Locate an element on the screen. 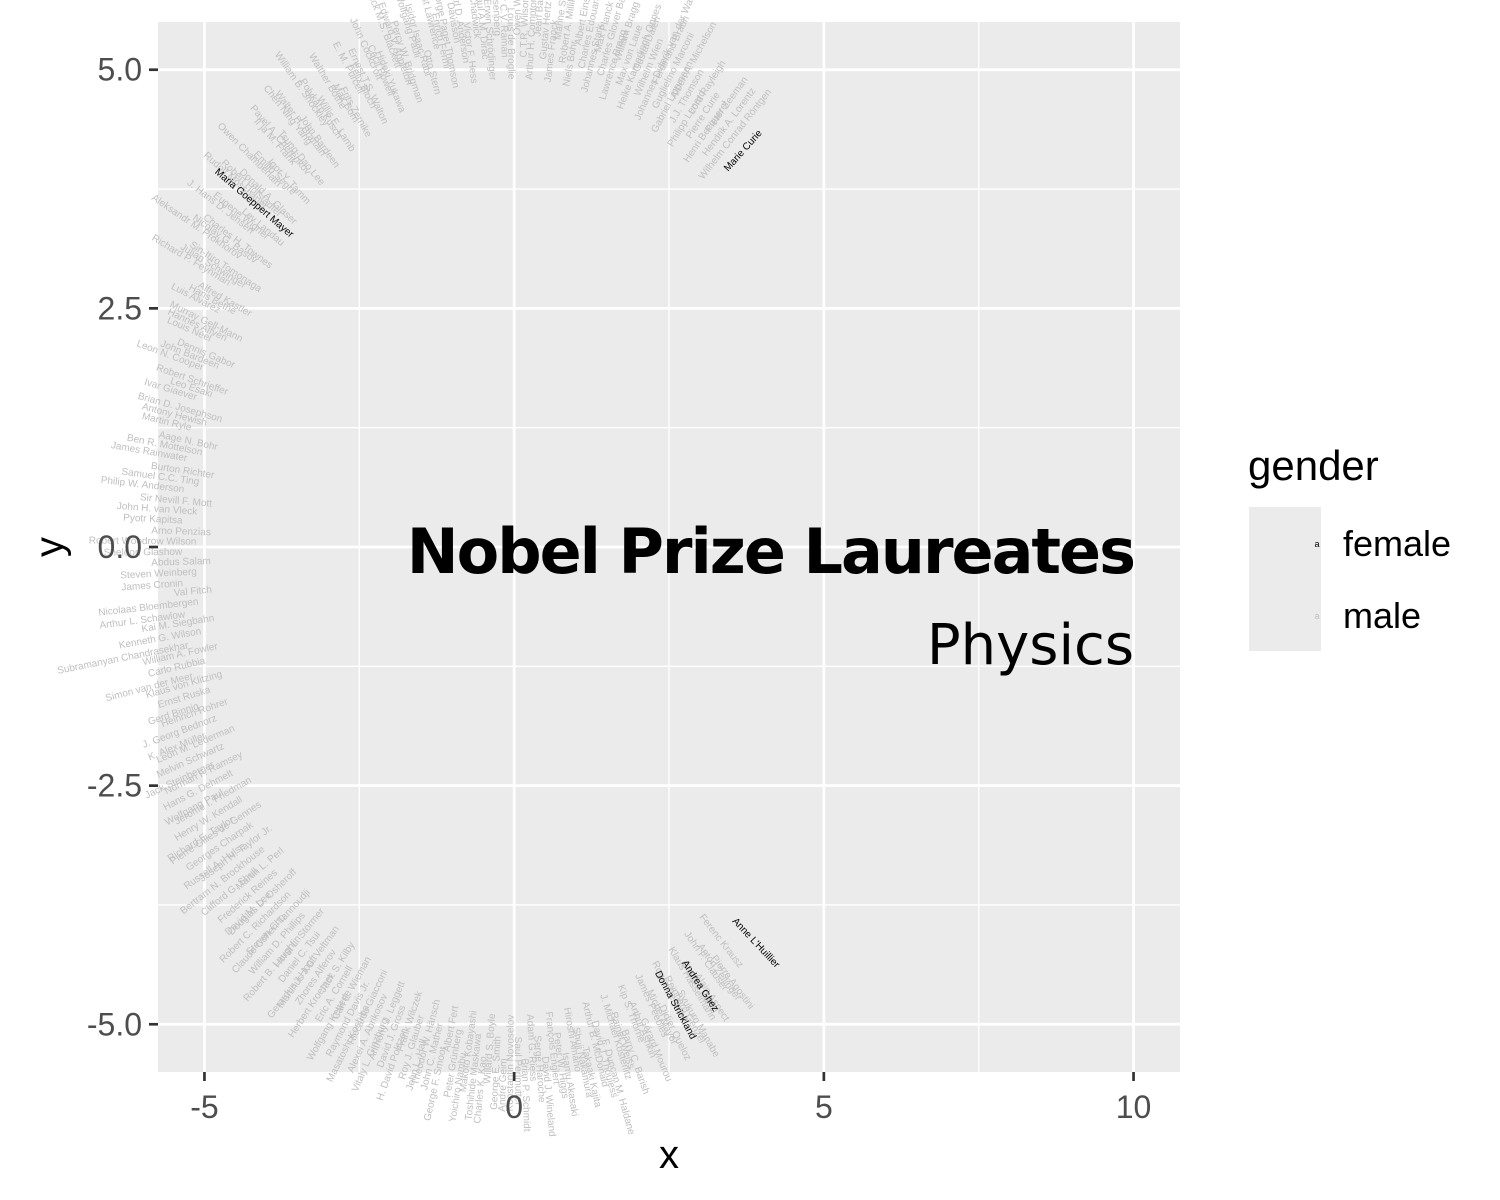 The height and width of the screenshot is (1200, 1500). male-laureate-label: Gustav Hertz is located at coordinates (546, 30).